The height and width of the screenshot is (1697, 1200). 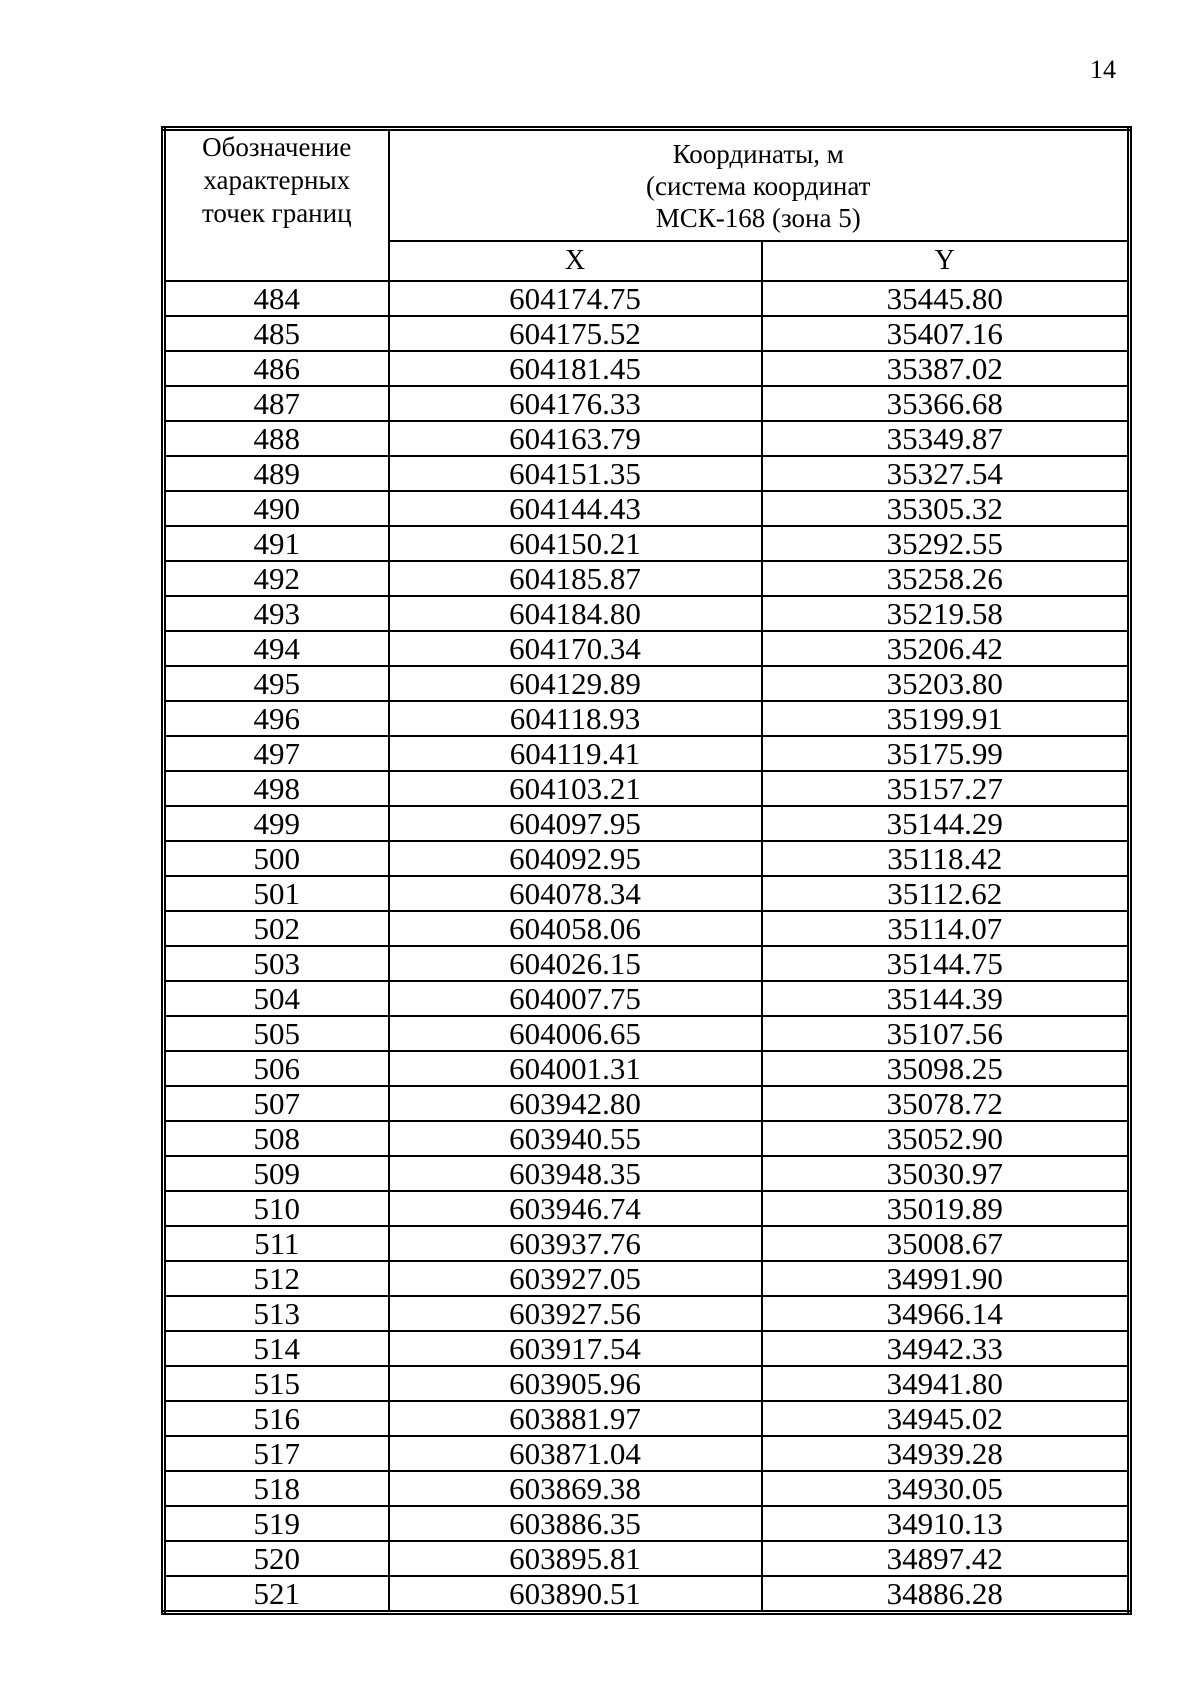 I want to click on y-coordinate-cell: 35019.89, so click(x=945, y=1208).